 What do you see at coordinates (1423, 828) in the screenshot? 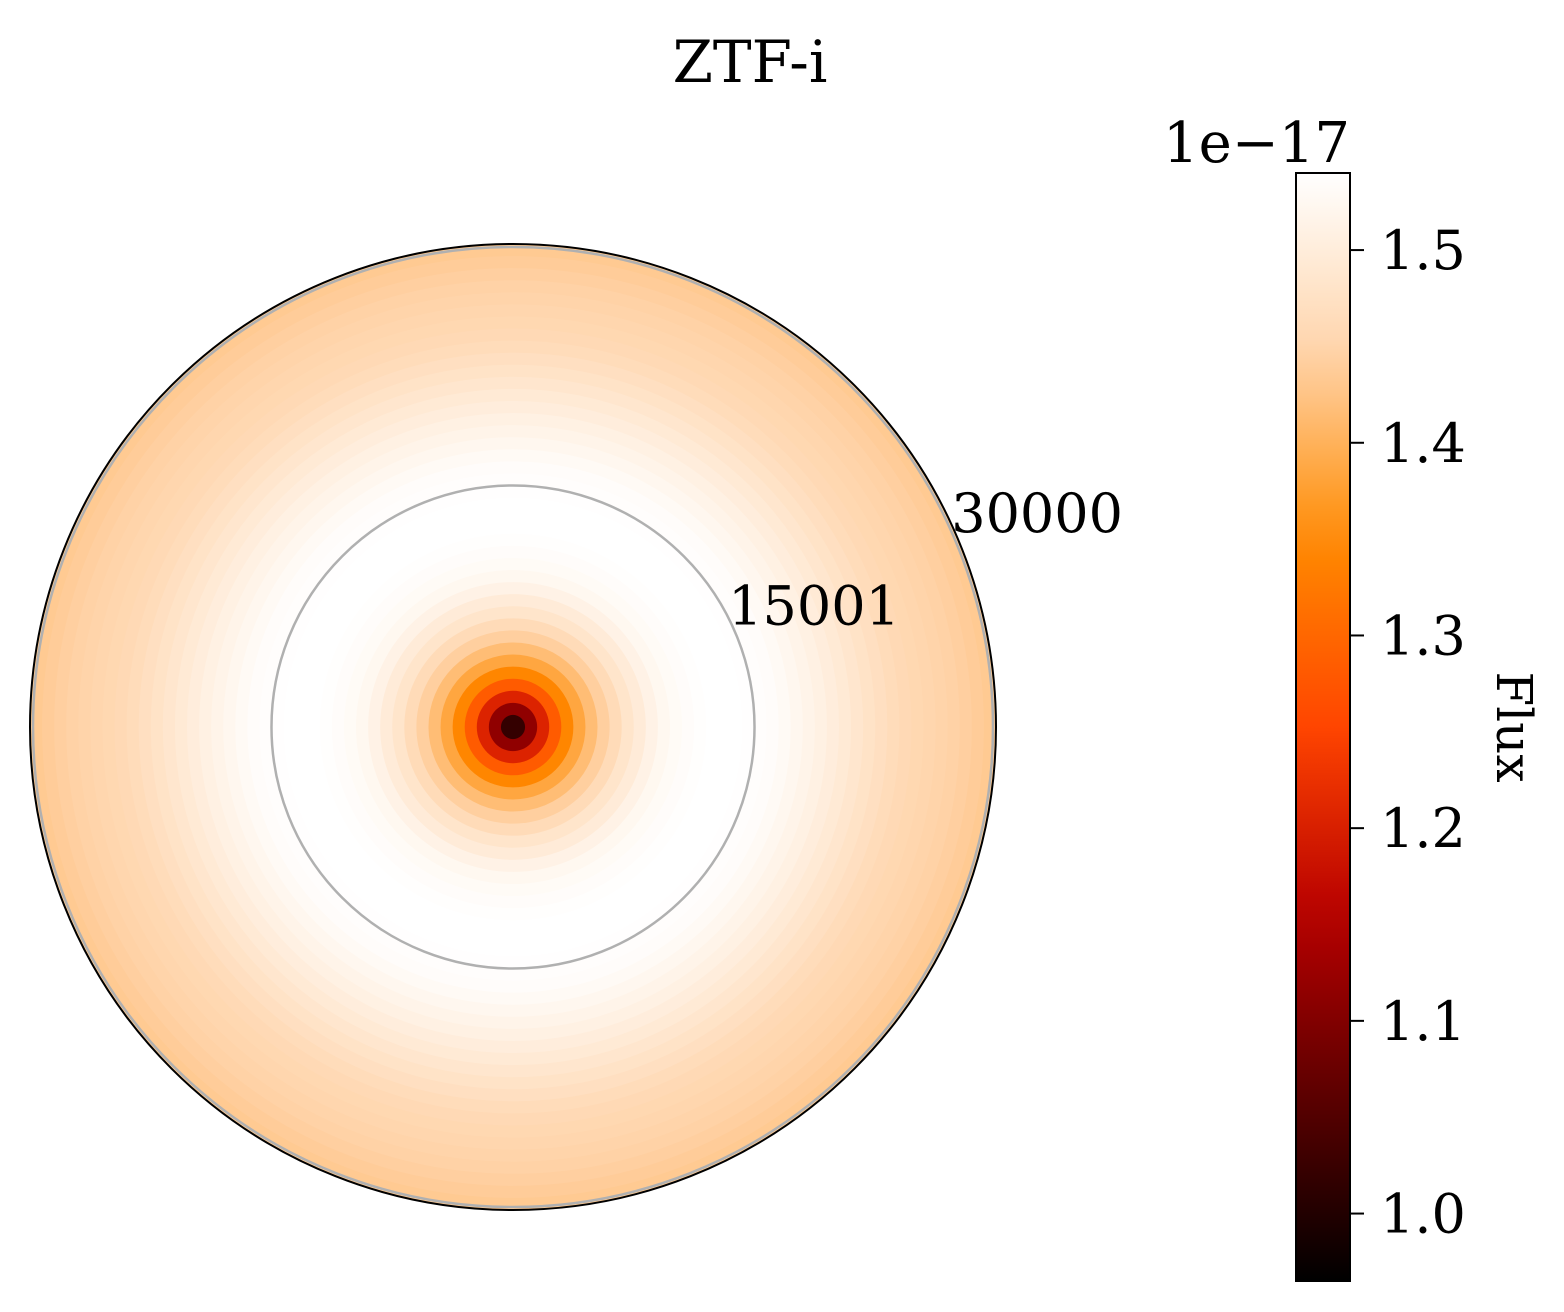
I see `colorbar-tick-label: 1.2` at bounding box center [1423, 828].